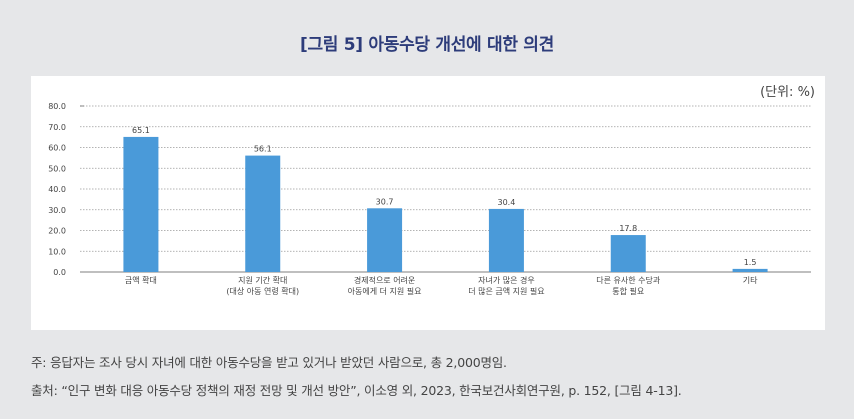  What do you see at coordinates (57, 127) in the screenshot?
I see `y-tick-label: 70.0` at bounding box center [57, 127].